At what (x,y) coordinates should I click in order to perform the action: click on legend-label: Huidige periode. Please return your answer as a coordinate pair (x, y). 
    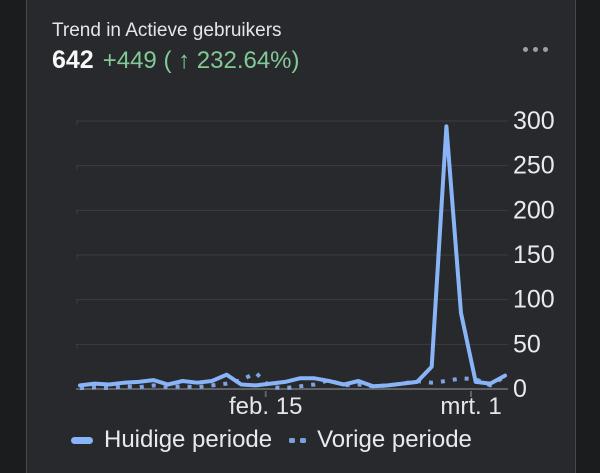
    Looking at the image, I should click on (188, 439).